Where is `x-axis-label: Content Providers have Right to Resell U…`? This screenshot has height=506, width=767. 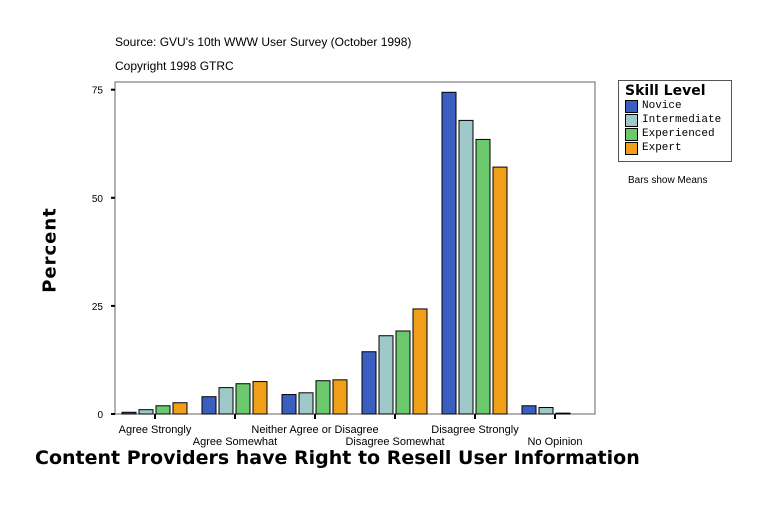
x-axis-label: Content Providers have Right to Resell U… is located at coordinates (337, 458).